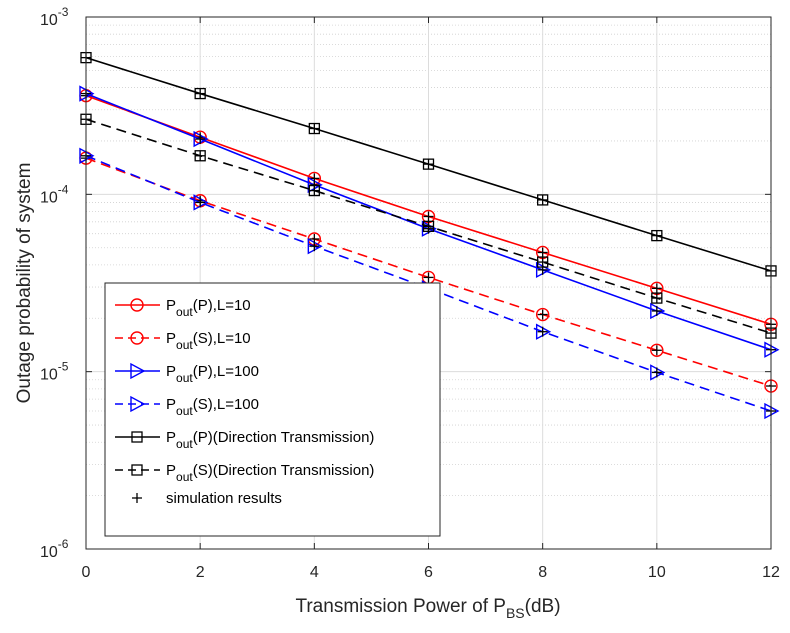 The width and height of the screenshot is (790, 633). I want to click on legend-label: Pout(P)(Direction Transmission), so click(270, 440).